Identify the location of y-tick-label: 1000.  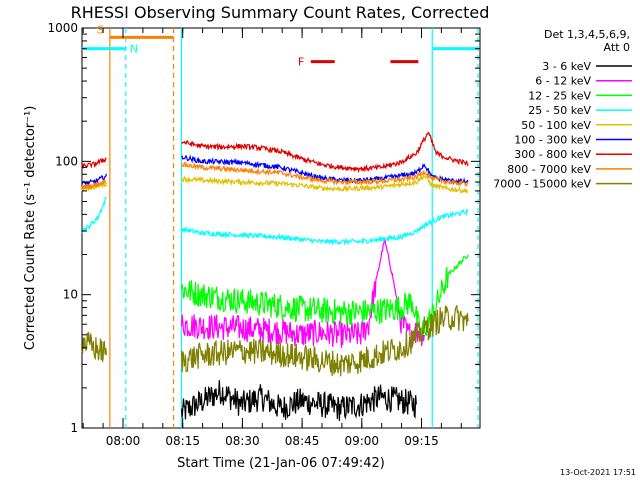
(62, 28).